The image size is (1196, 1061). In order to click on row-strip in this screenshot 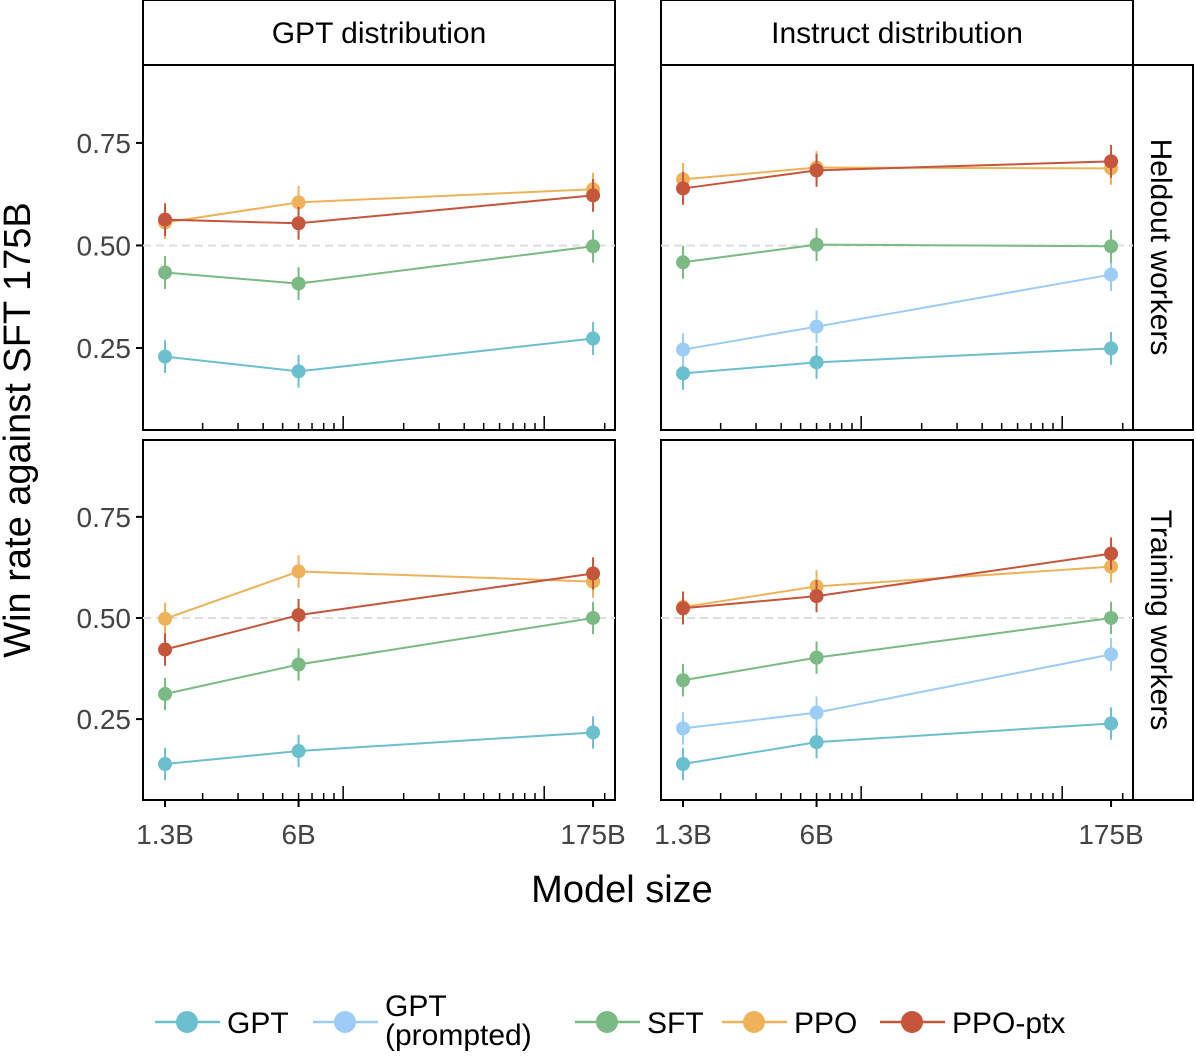, I will do `click(1163, 620)`.